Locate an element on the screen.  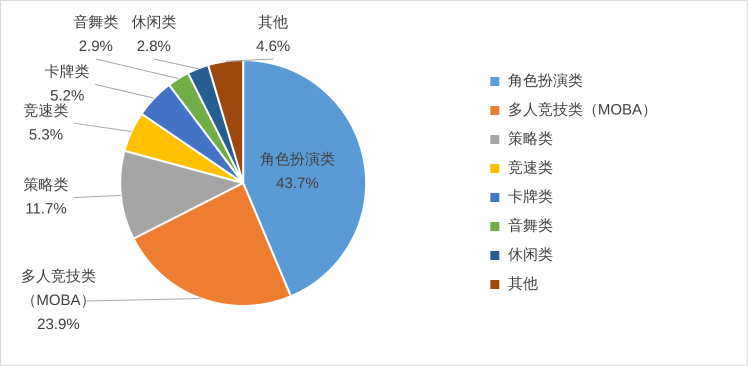
data-label: 23.9% is located at coordinates (58, 325).